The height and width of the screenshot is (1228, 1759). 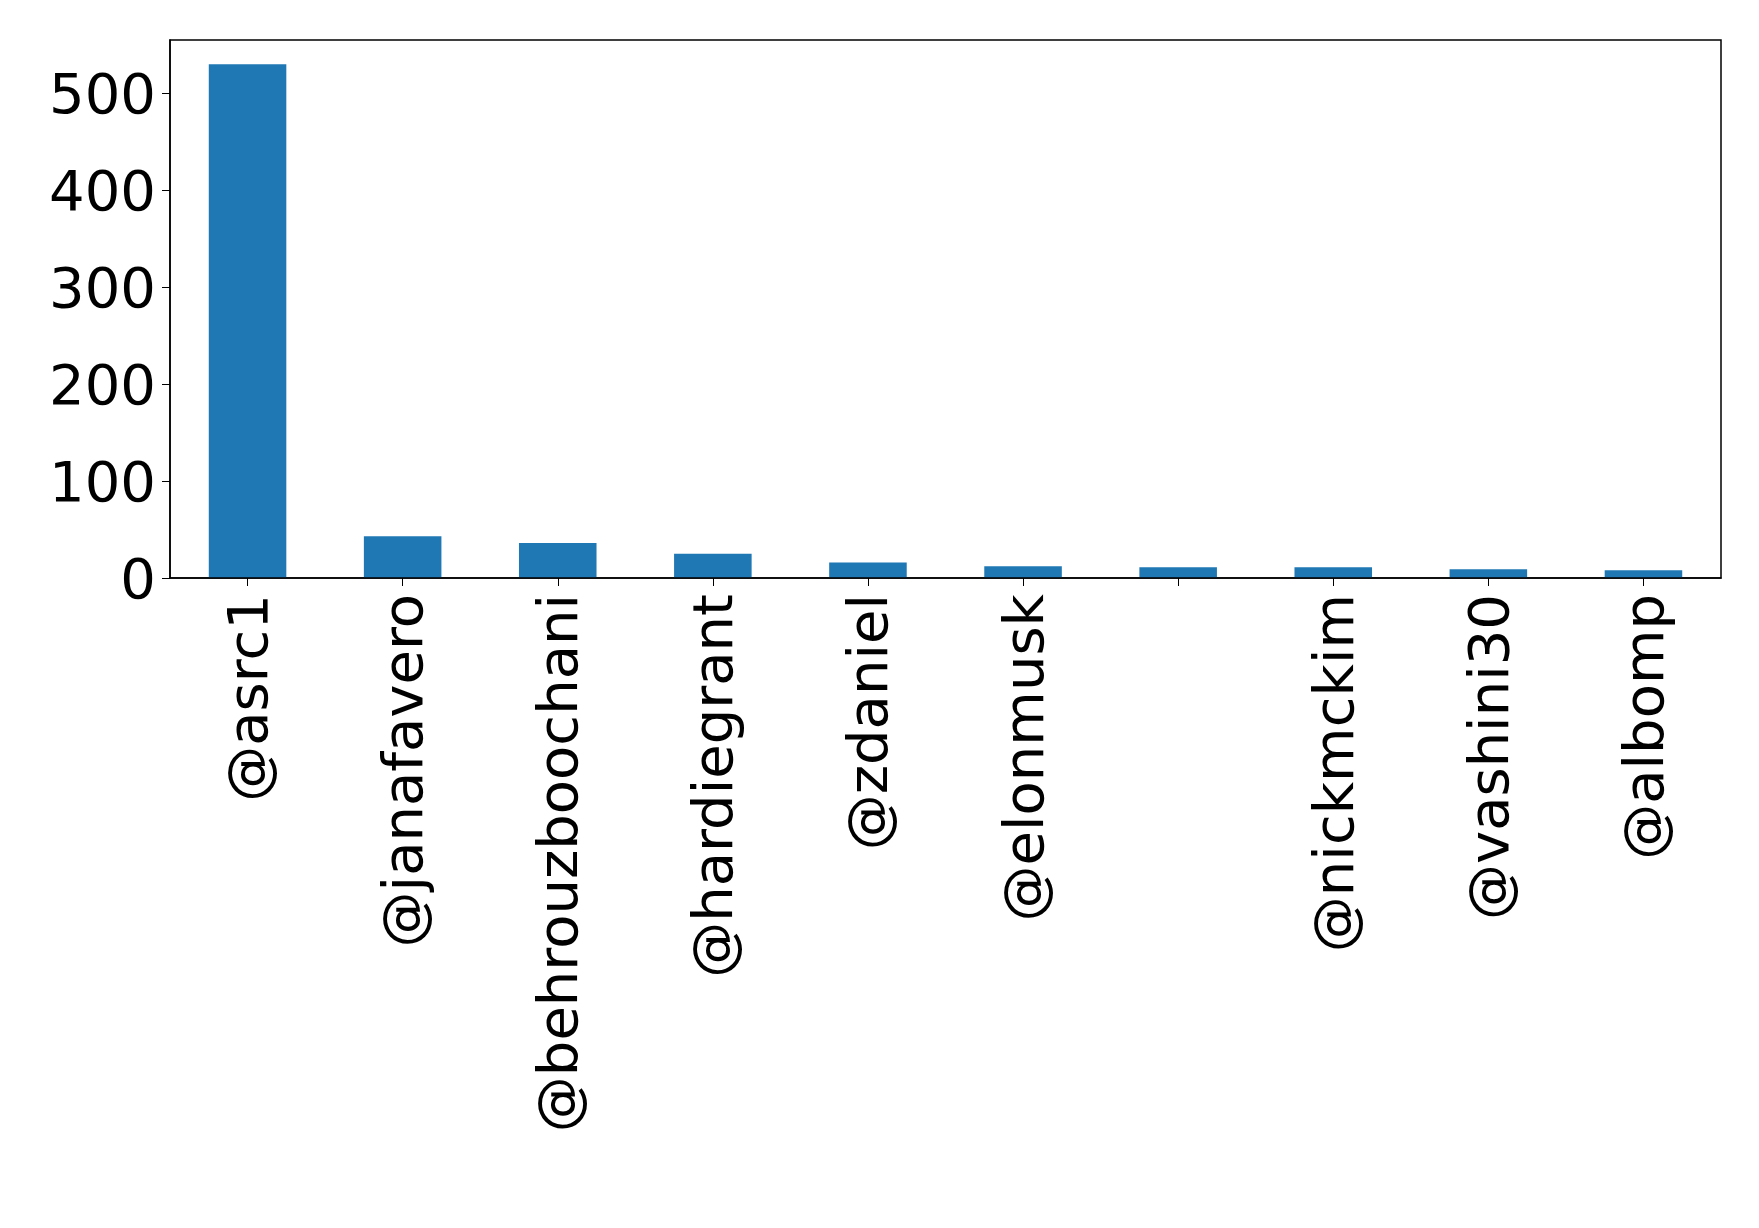 What do you see at coordinates (138, 578) in the screenshot?
I see `y-tick-label: 0` at bounding box center [138, 578].